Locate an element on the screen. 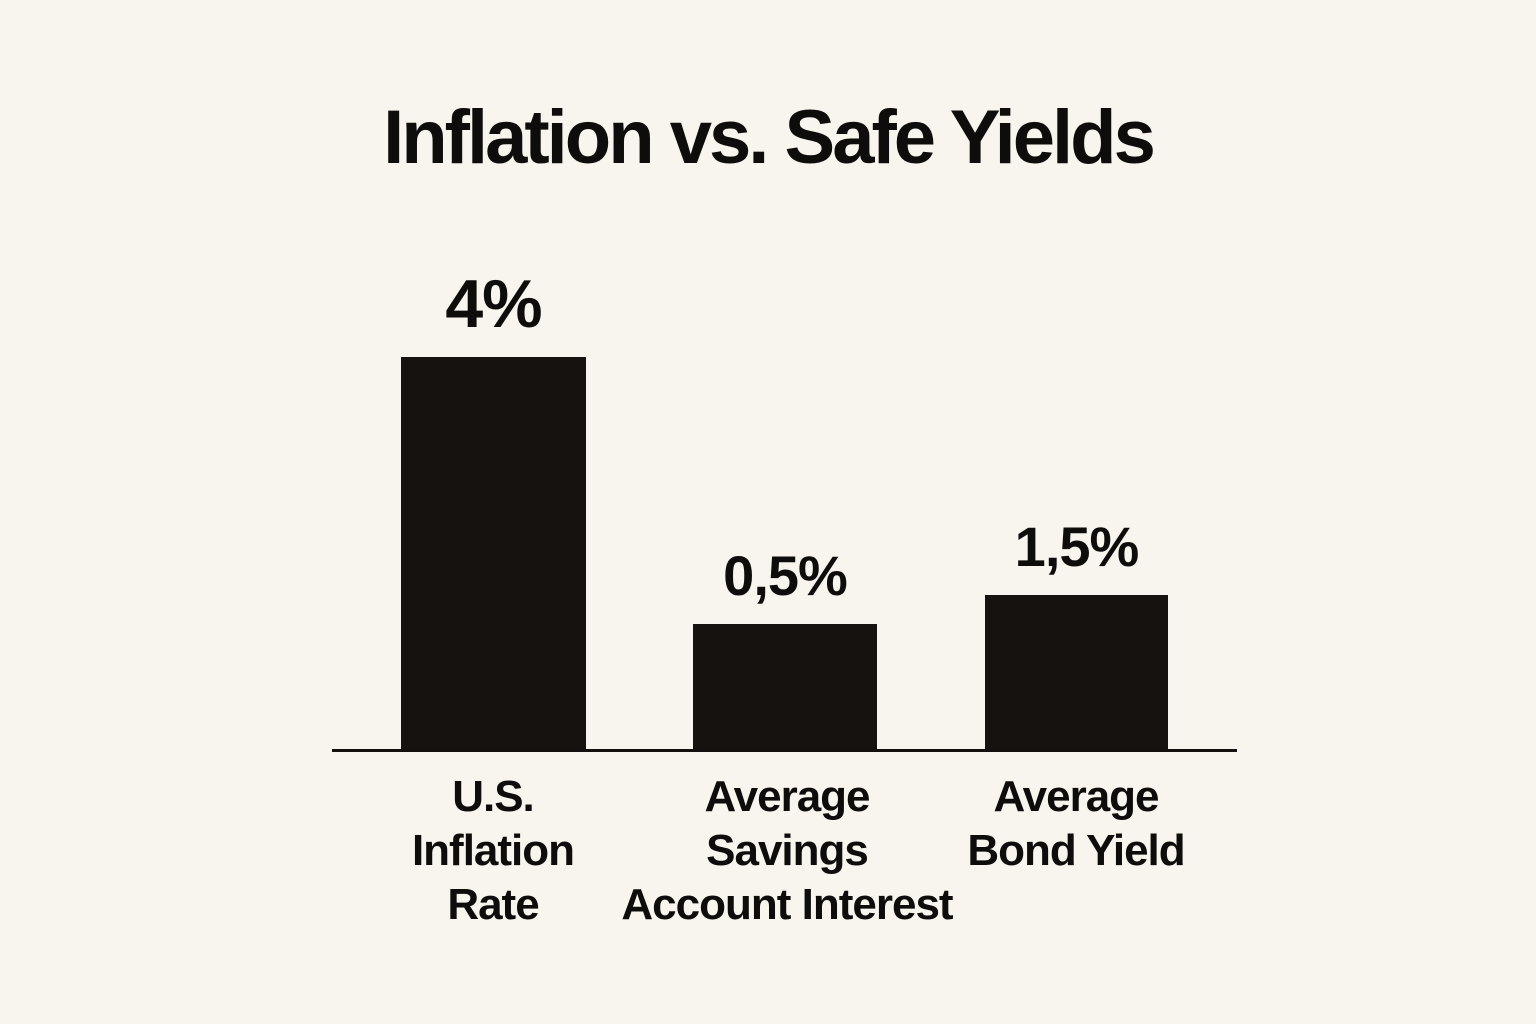 Image resolution: width=1536 pixels, height=1024 pixels. x-axis-line is located at coordinates (784, 750).